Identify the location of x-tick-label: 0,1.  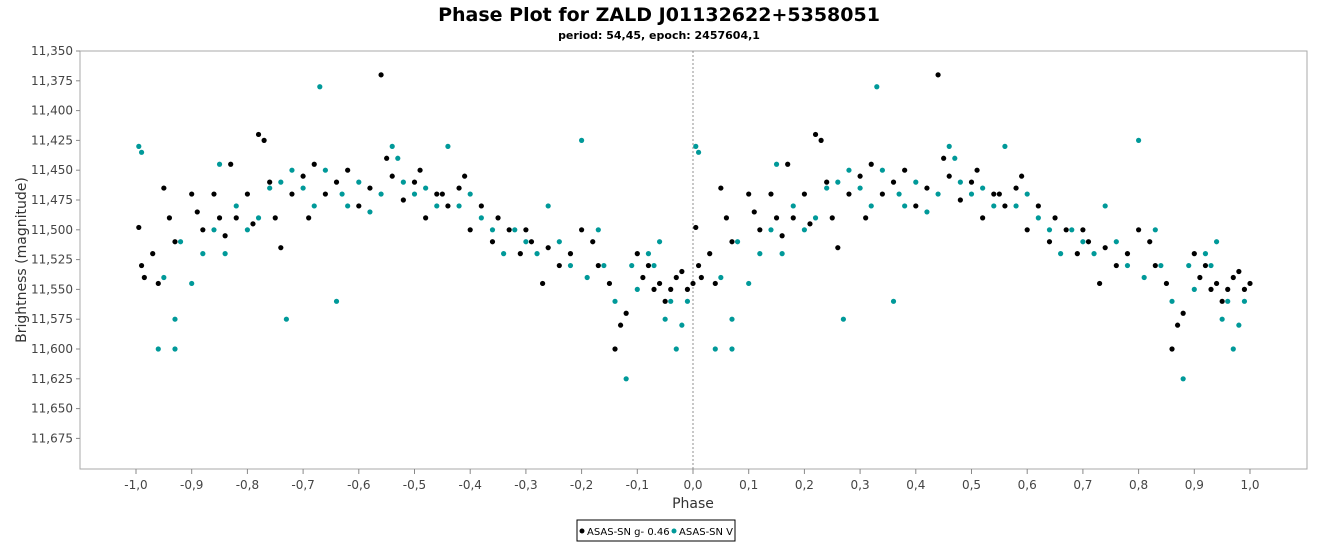
(748, 485).